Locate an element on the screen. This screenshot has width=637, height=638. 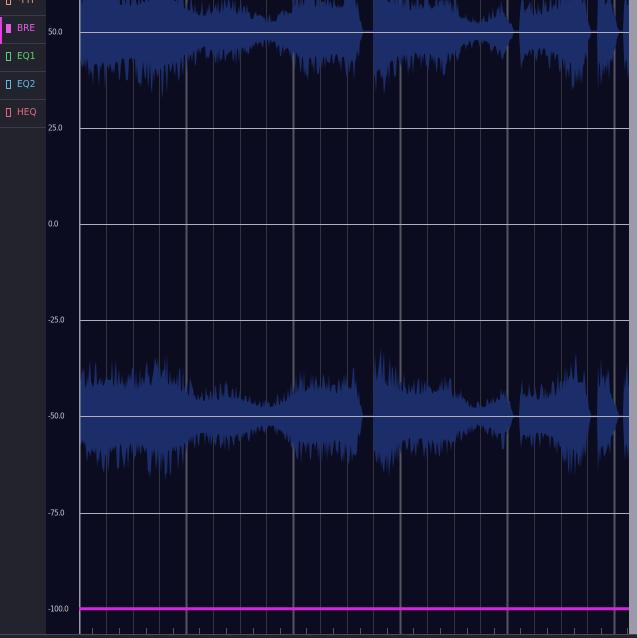
y-tick-label: 25.0 is located at coordinates (55, 128).